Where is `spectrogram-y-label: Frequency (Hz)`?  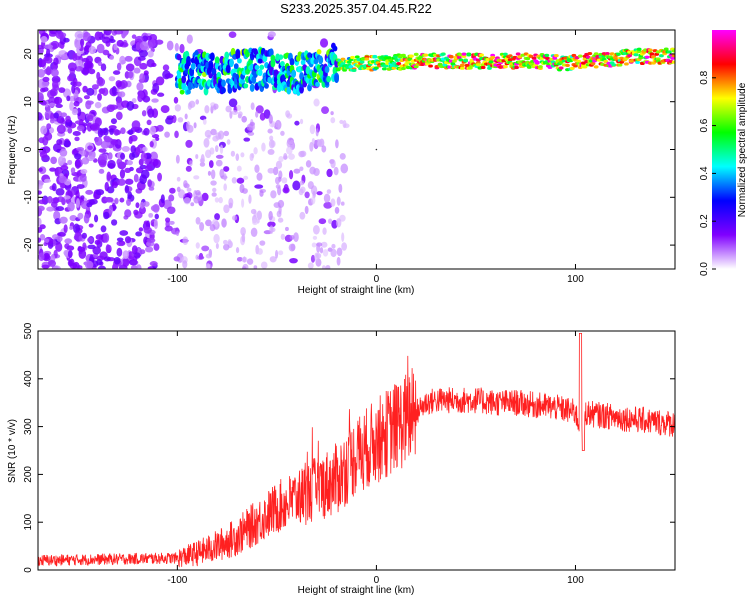
spectrogram-y-label: Frequency (Hz) is located at coordinates (12, 150).